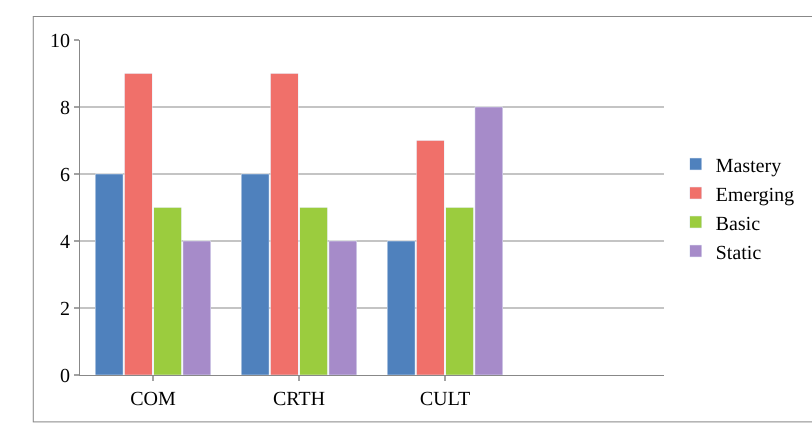 The image size is (812, 435). Describe the element at coordinates (445, 399) in the screenshot. I see `x-tick-label: CULT` at that location.